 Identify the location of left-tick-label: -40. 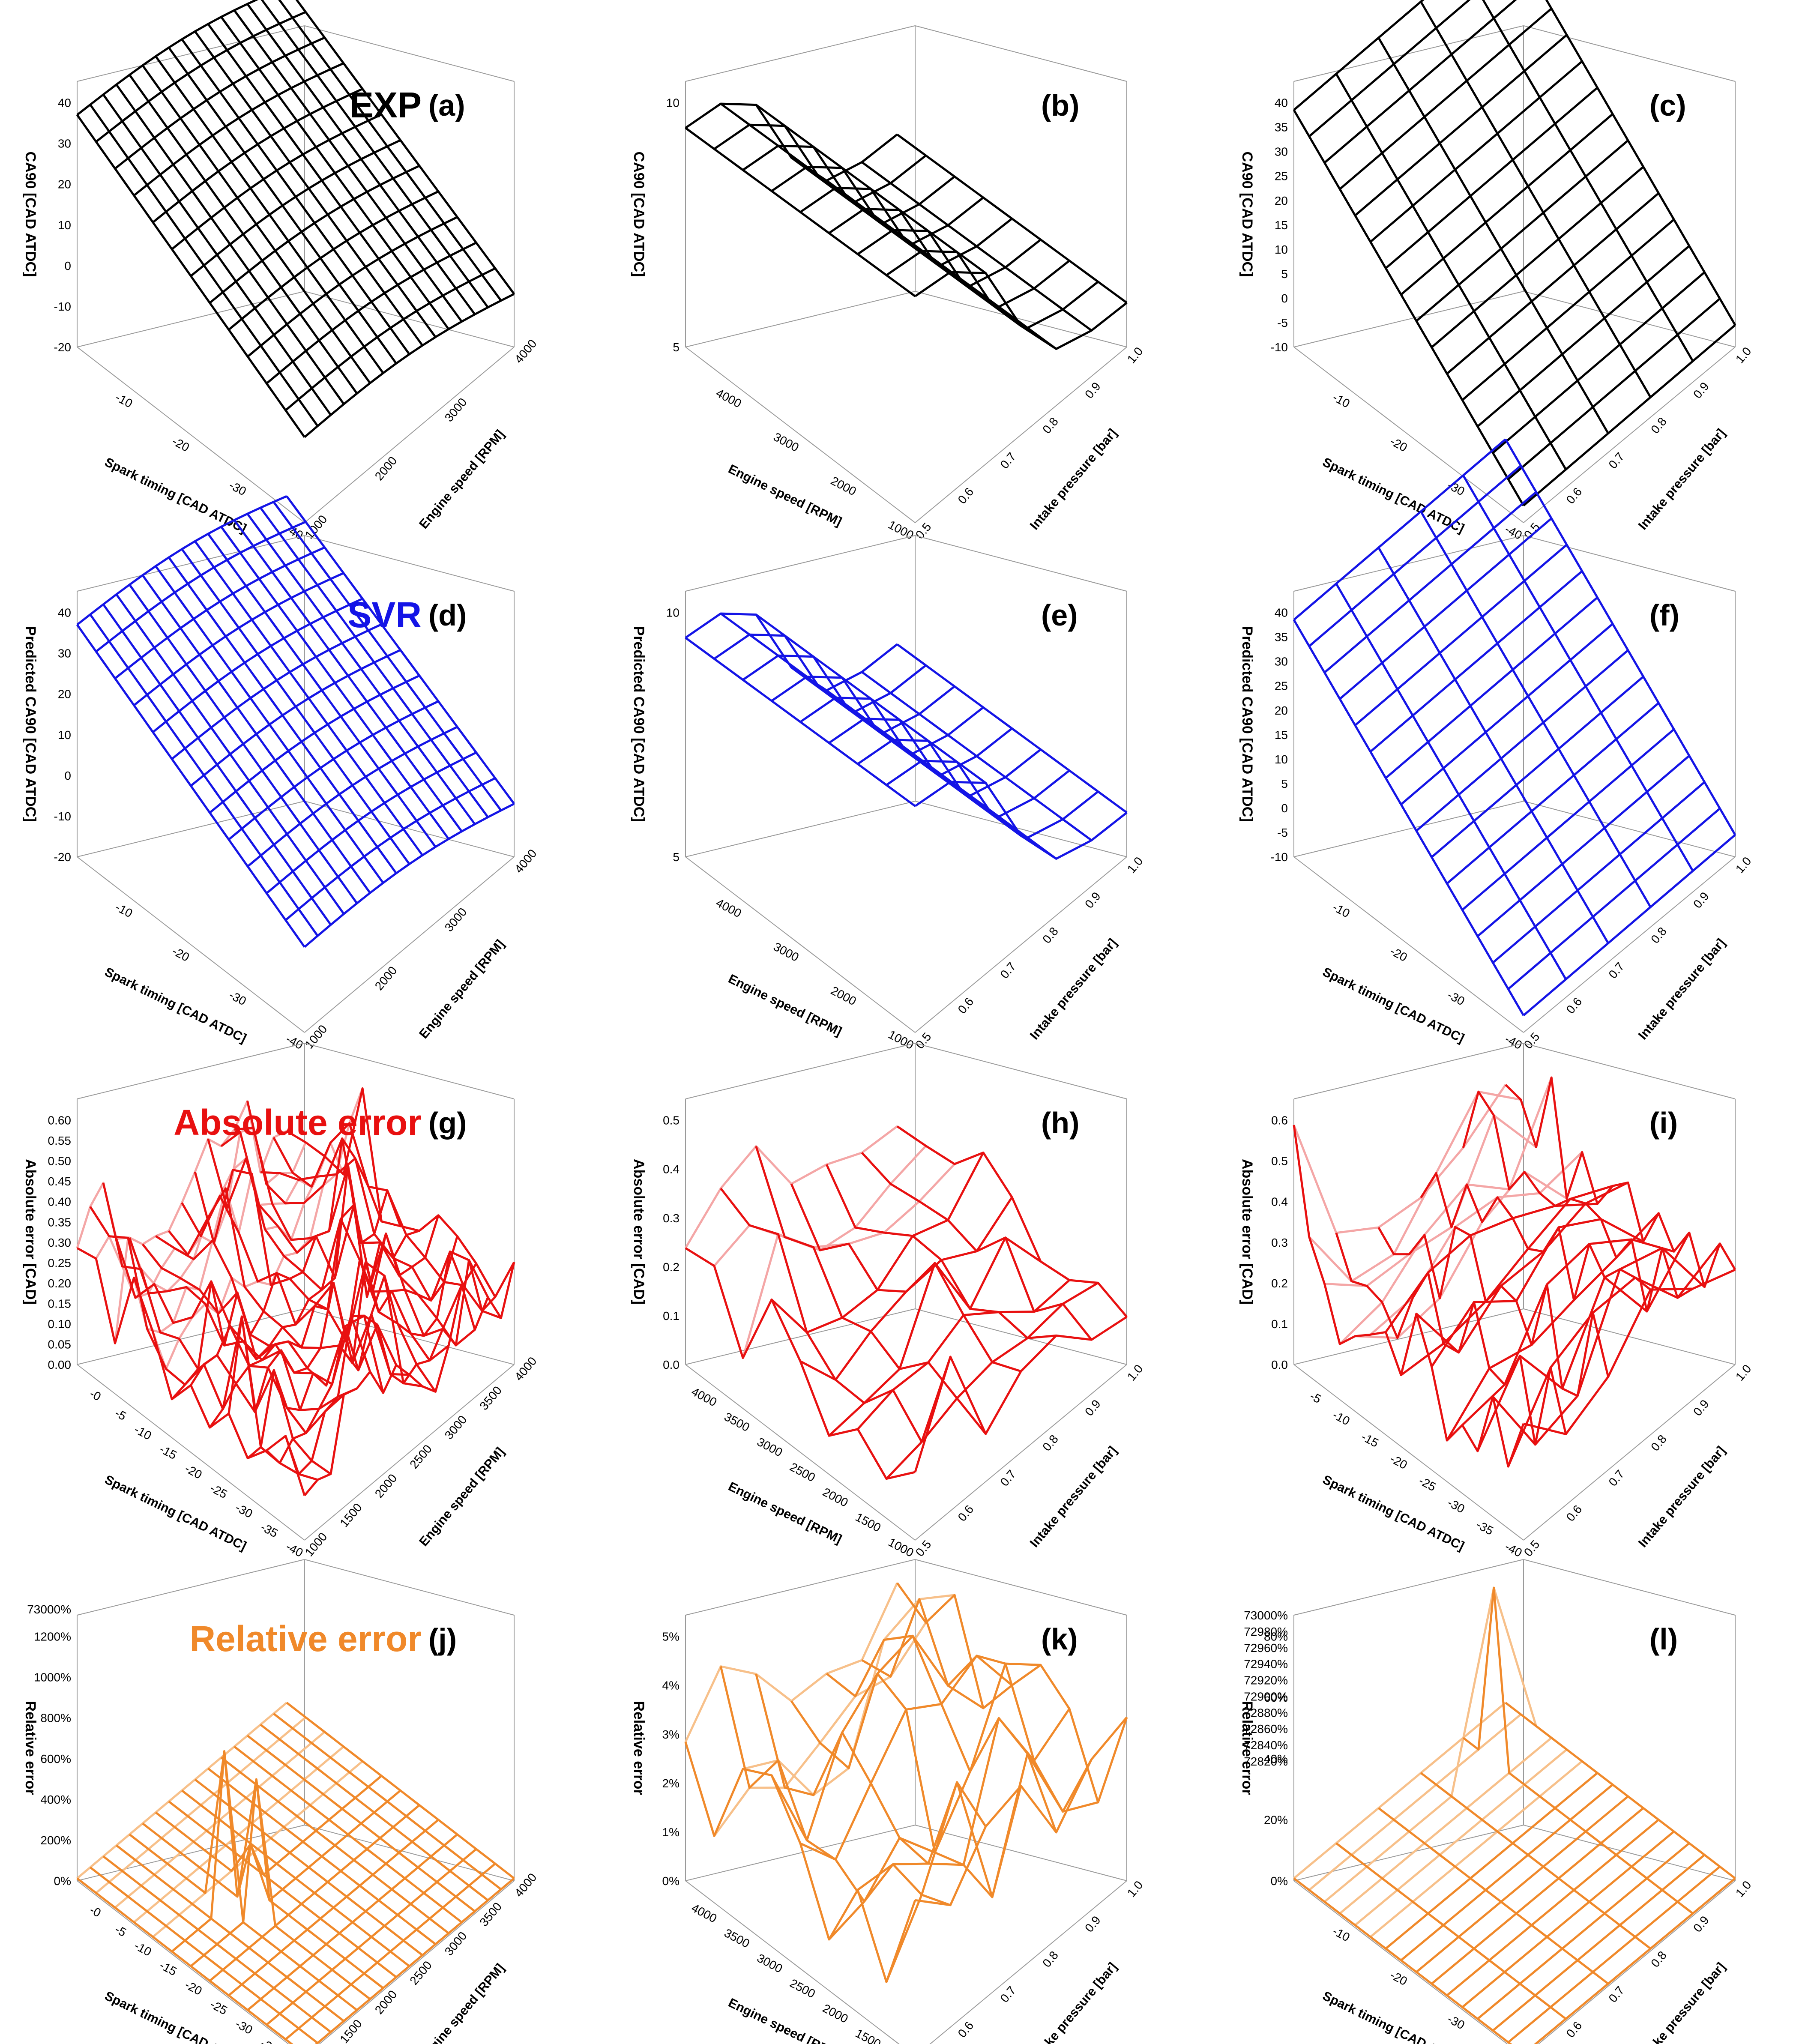
(1514, 1042).